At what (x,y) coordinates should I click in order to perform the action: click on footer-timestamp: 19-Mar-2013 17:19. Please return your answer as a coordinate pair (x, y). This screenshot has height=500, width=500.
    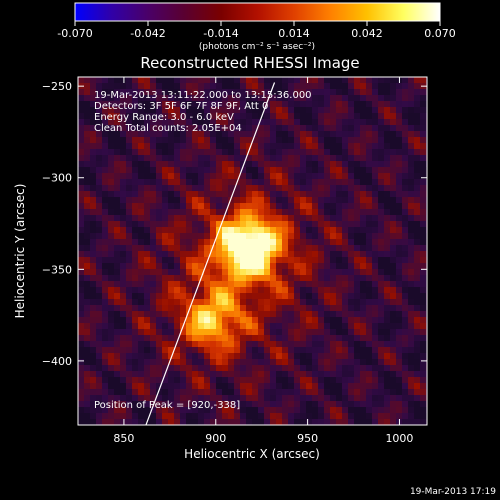
    Looking at the image, I should click on (453, 492).